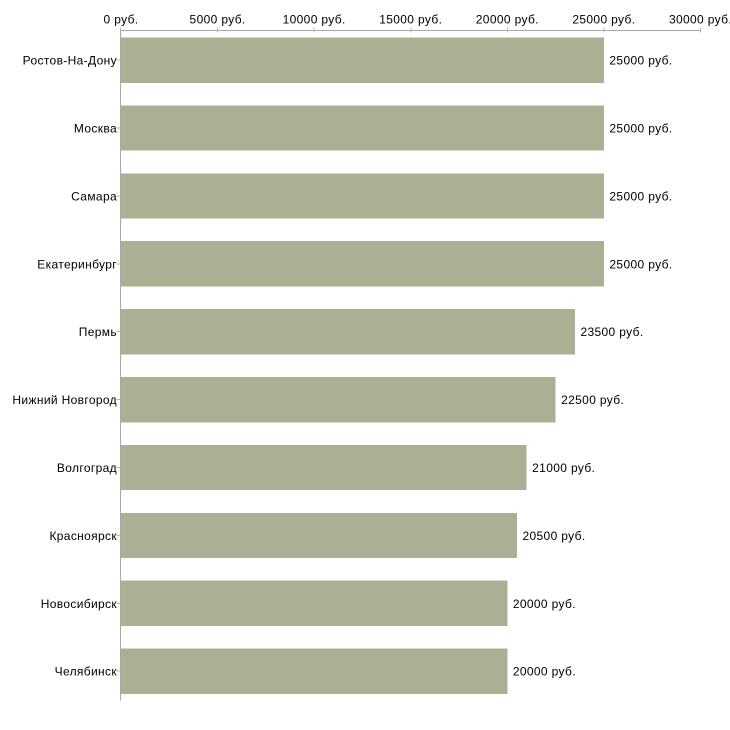 The height and width of the screenshot is (730, 730). I want to click on svg-text: Екатеринбург, so click(77, 264).